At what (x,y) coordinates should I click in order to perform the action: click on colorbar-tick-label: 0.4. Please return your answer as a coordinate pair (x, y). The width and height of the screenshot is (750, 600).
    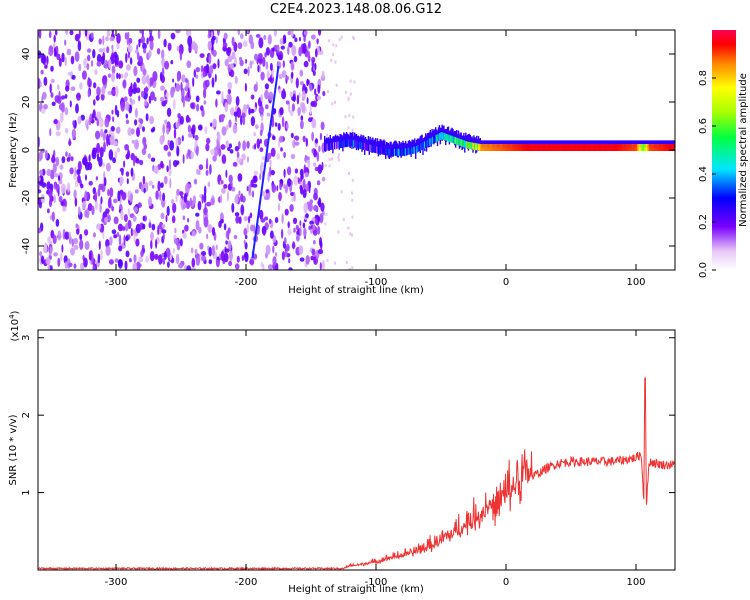
    Looking at the image, I should click on (703, 174).